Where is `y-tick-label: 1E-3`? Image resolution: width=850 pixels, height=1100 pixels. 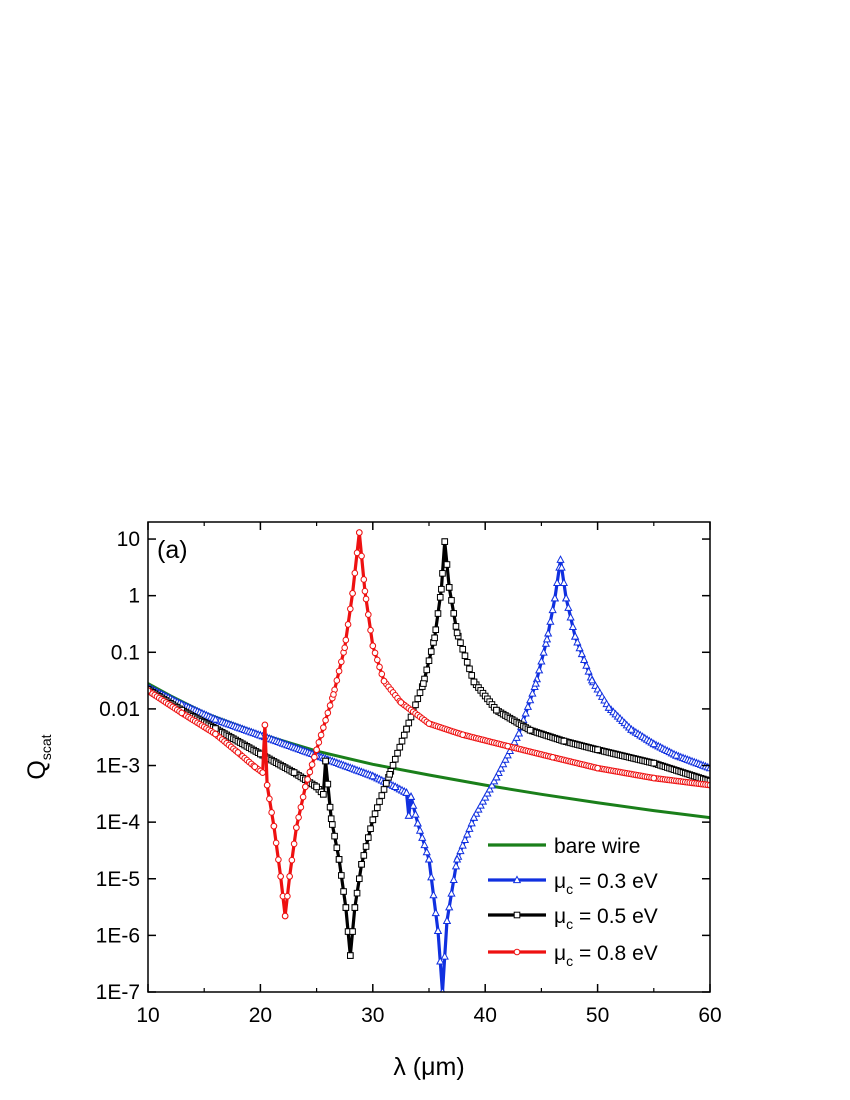
y-tick-label: 1E-3 is located at coordinates (118, 766).